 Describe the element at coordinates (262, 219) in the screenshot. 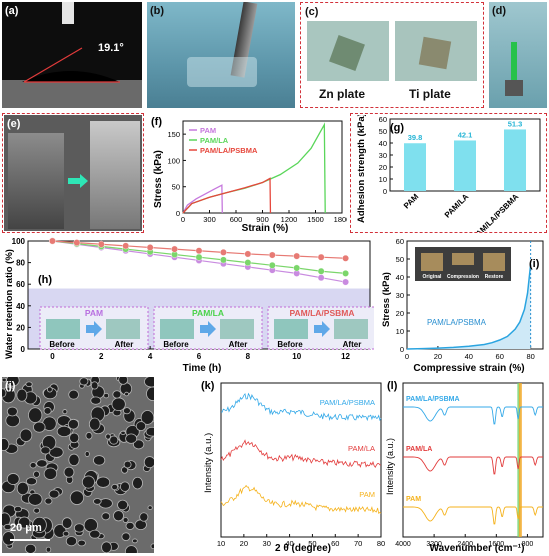

I see `x-tick-label: 900` at that location.